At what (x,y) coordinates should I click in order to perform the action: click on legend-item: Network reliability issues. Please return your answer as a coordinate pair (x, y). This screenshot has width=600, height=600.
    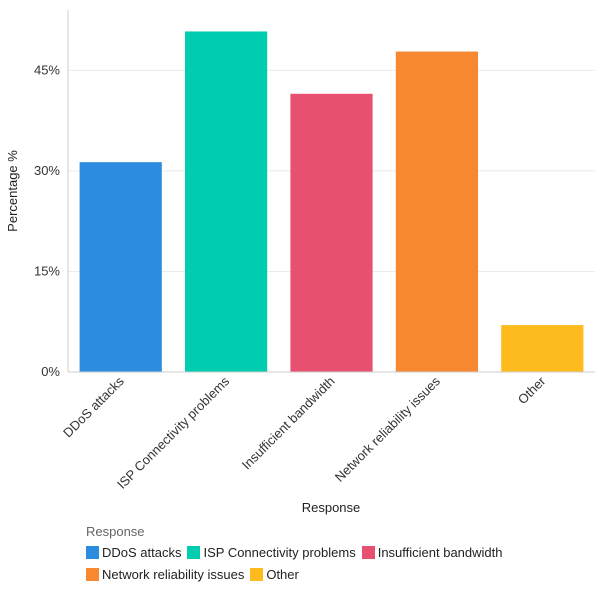
    Looking at the image, I should click on (165, 574).